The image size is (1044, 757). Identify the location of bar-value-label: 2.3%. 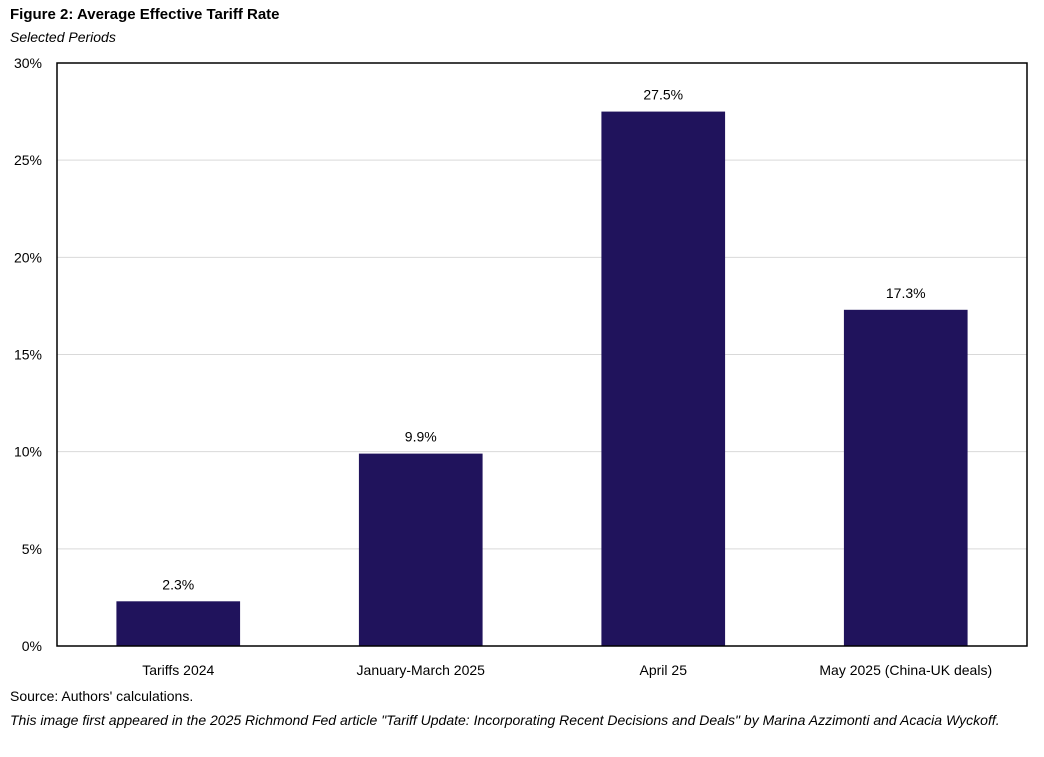
(178, 584).